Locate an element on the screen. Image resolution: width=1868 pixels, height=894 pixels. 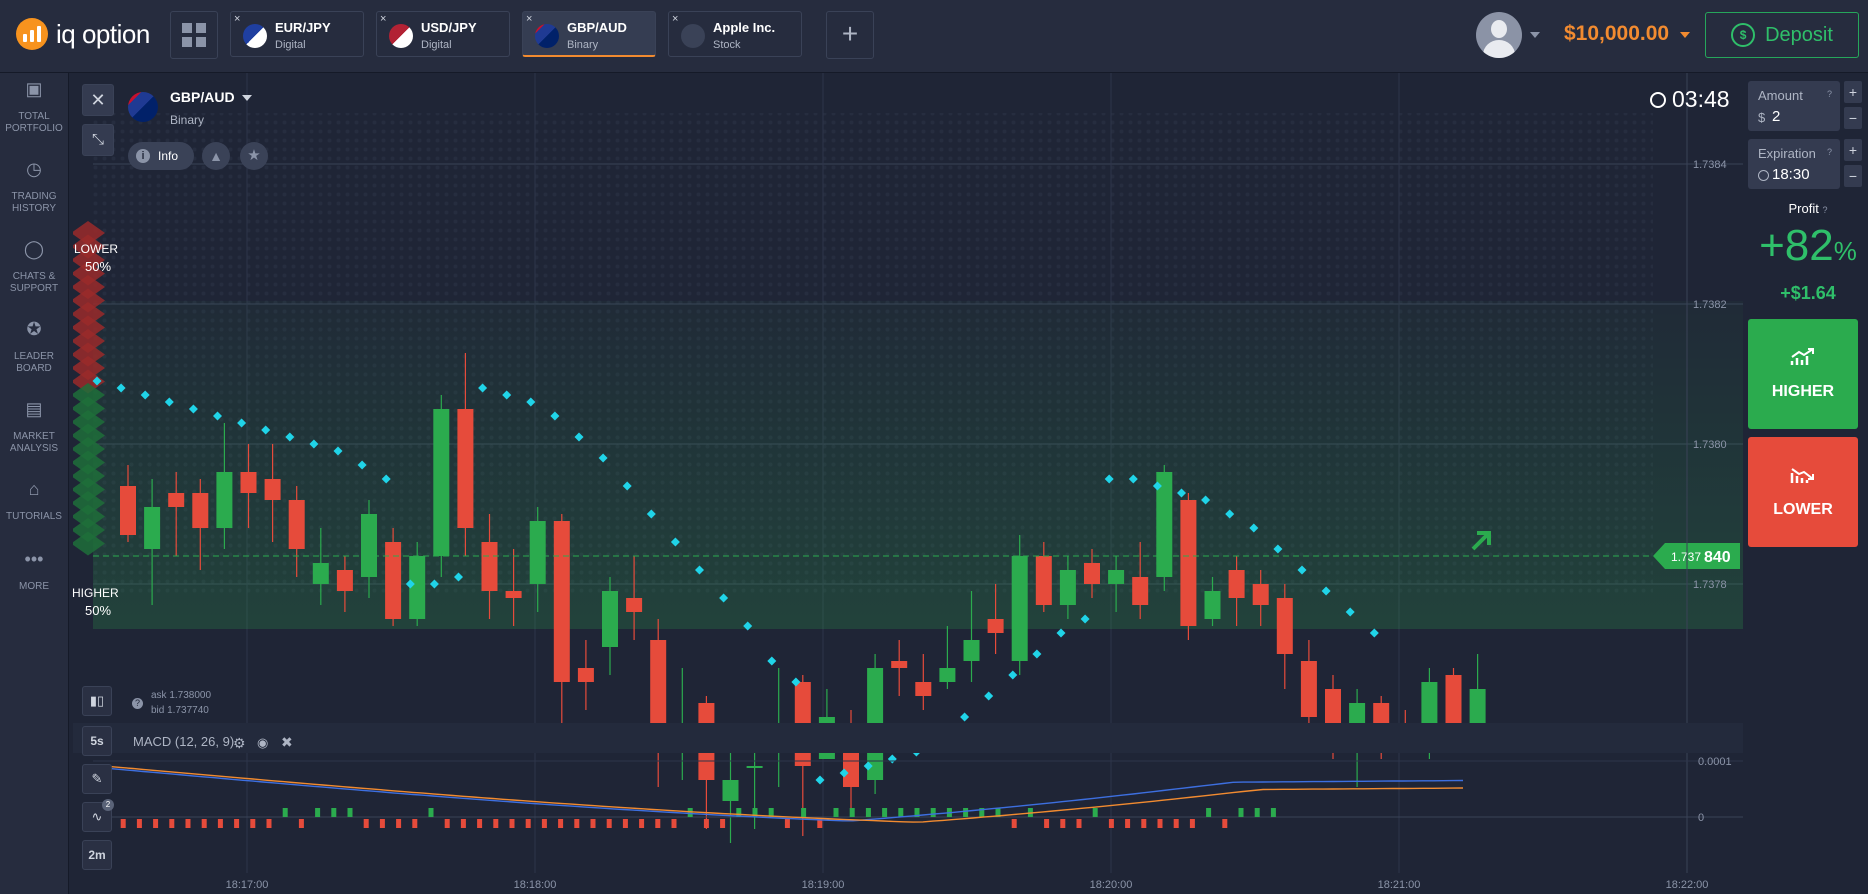
tab-usd-jpy: × USD/JPY Digital is located at coordinates (443, 34).